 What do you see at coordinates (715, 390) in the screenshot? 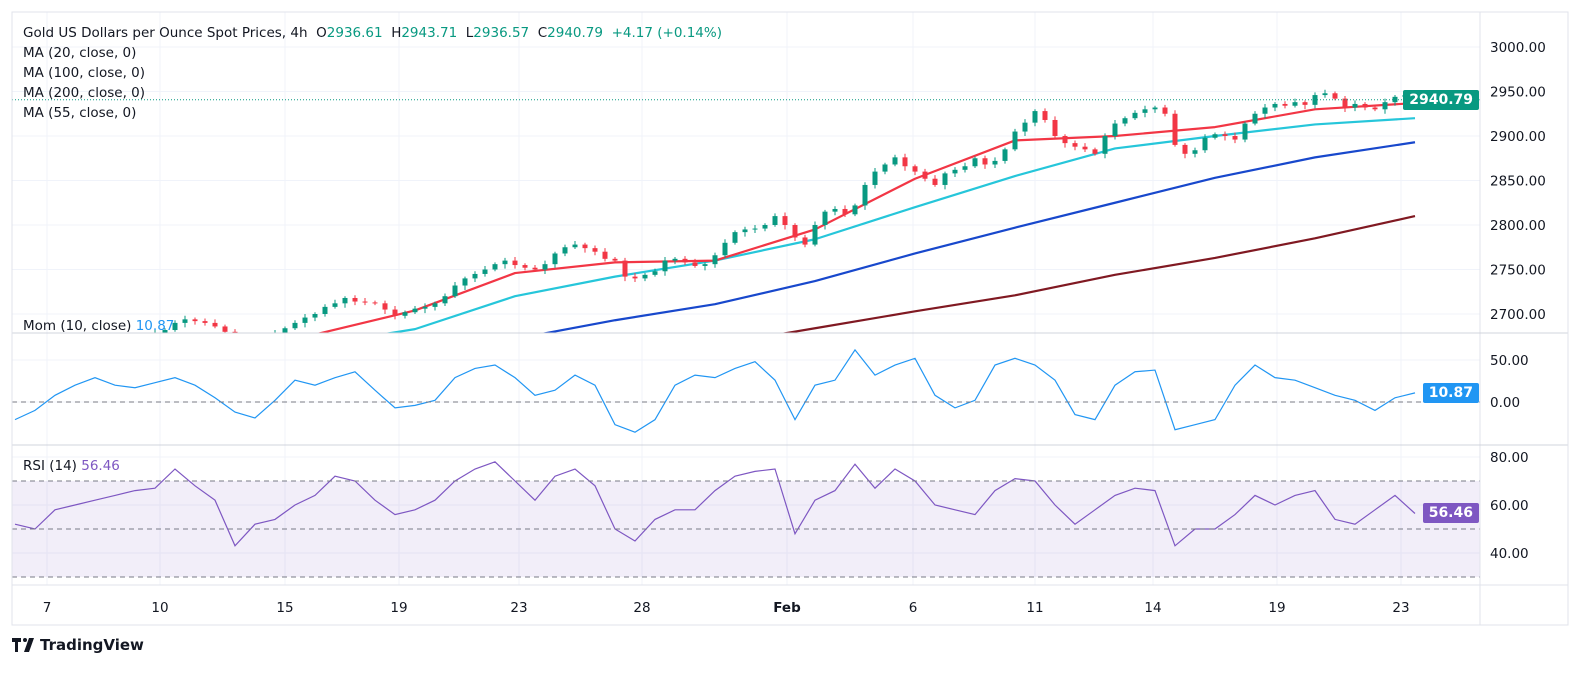
I see `momentum-line` at bounding box center [715, 390].